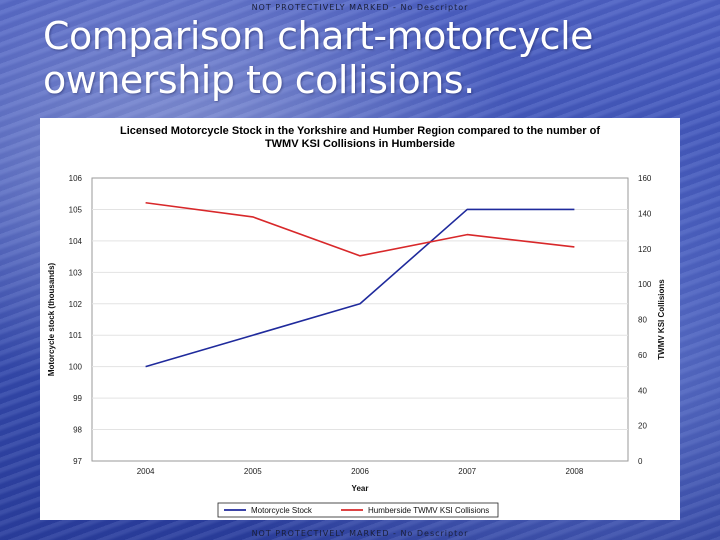 The width and height of the screenshot is (720, 540). I want to click on slide-title-line-2: ownership to collisions., so click(259, 80).